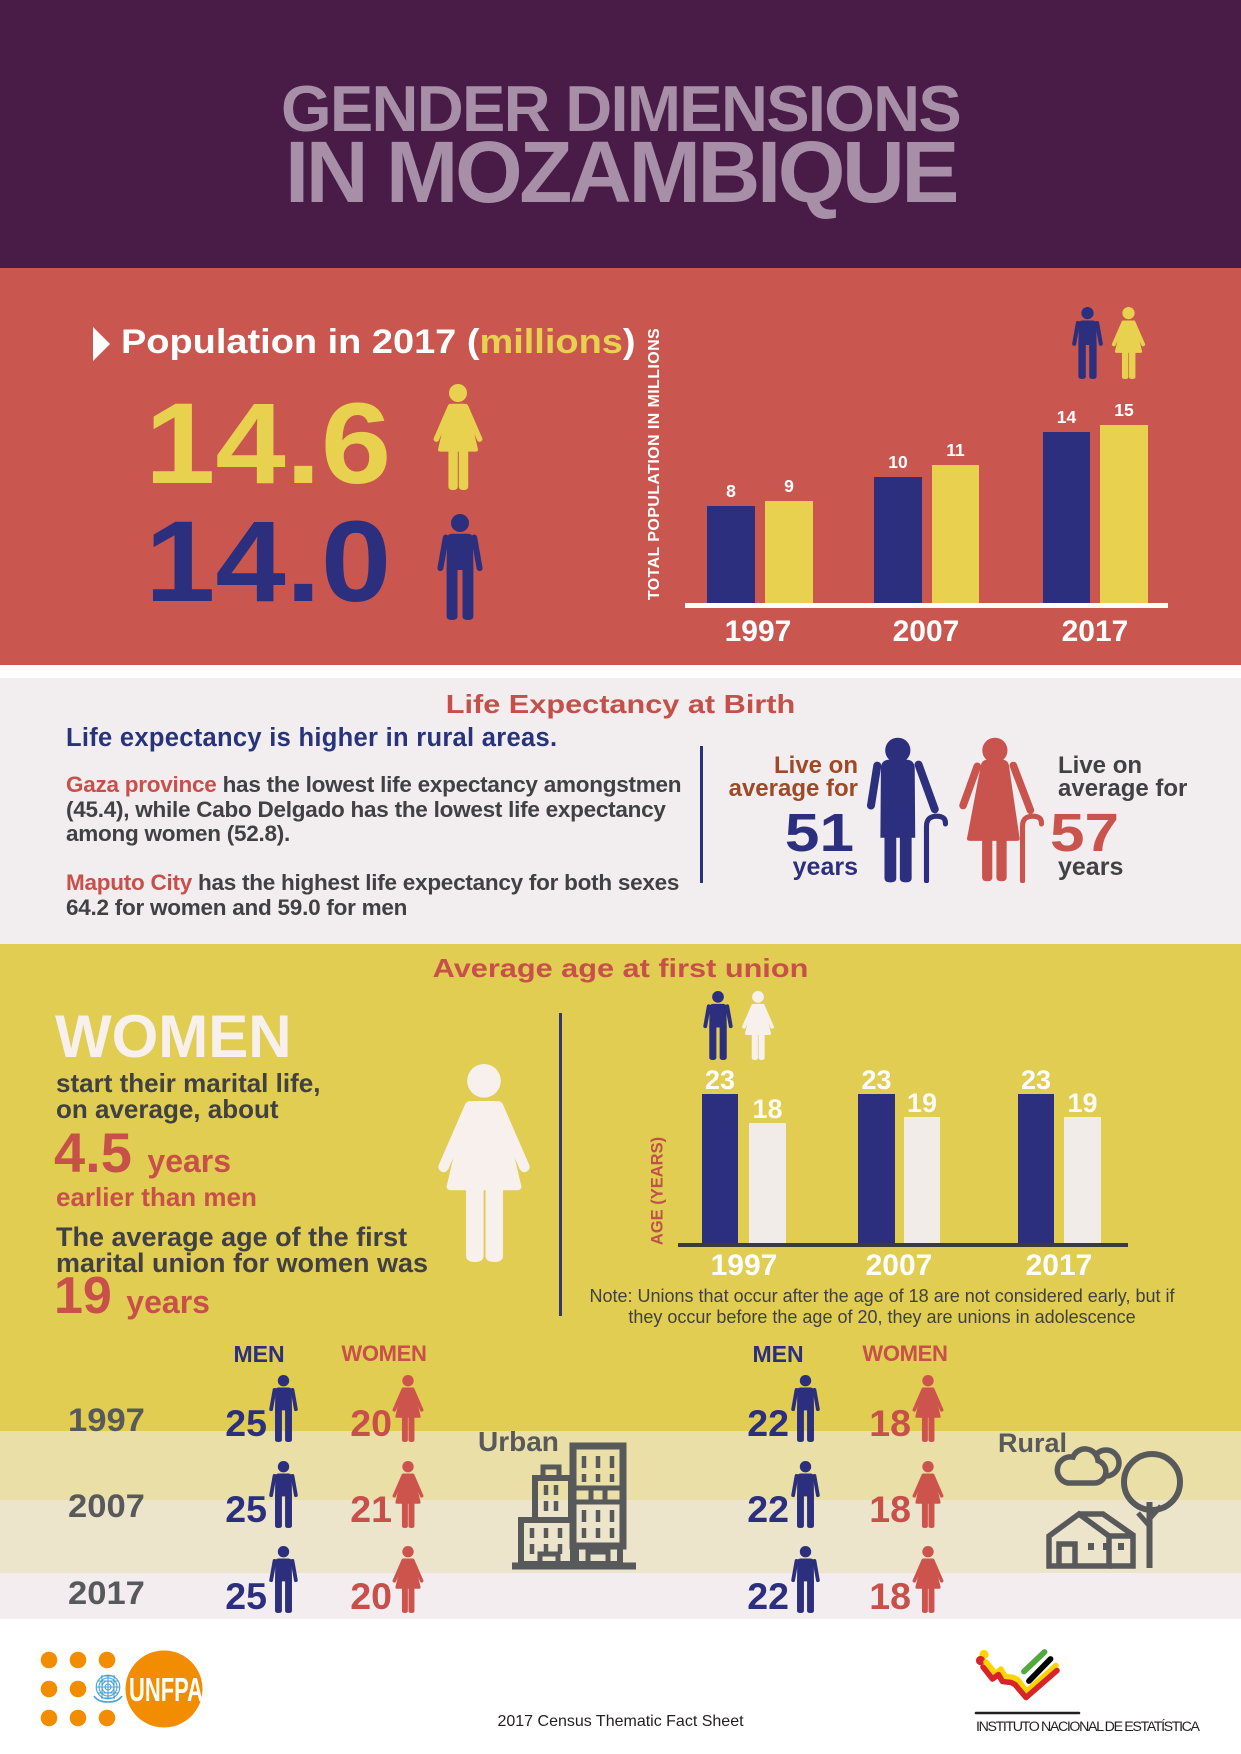 Image resolution: width=1241 pixels, height=1754 pixels. I want to click on svg-text:INSTITUTO NACIONAL DE ESTATÍST: INSTITUTO NACIONAL DE ESTATÍSTICA, so click(1088, 1726).